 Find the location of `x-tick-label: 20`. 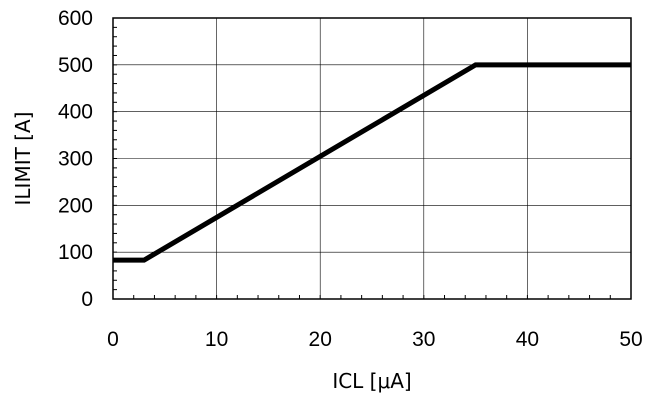

x-tick-label: 20 is located at coordinates (320, 339).